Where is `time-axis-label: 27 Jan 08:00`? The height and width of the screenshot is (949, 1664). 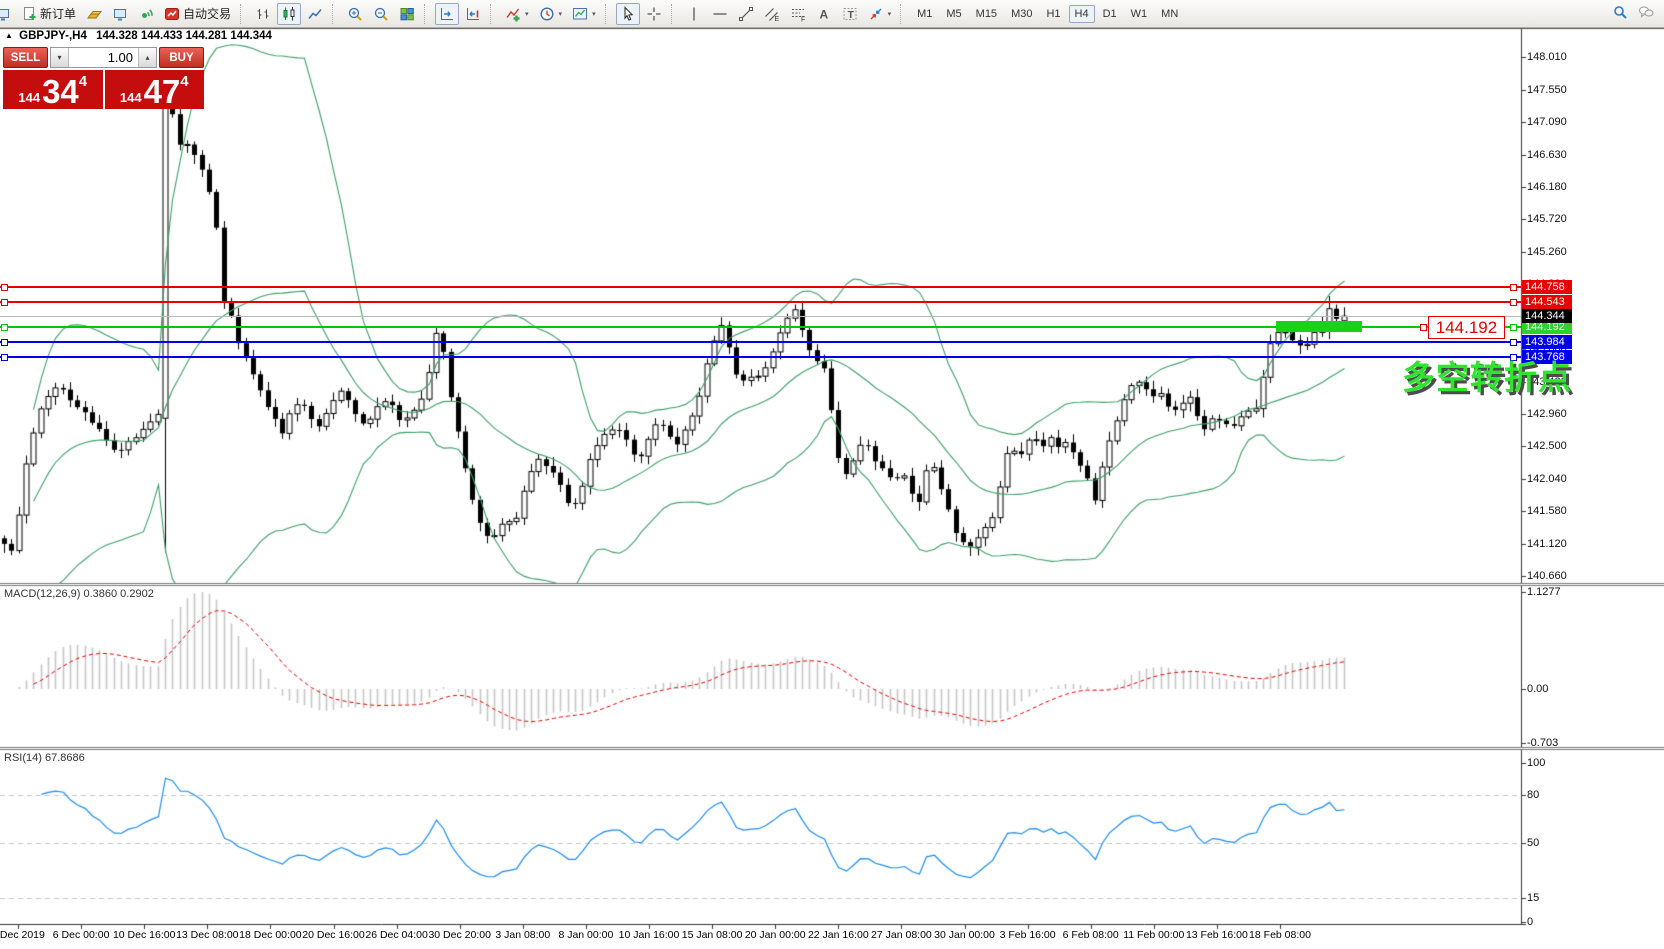
time-axis-label: 27 Jan 08:00 is located at coordinates (901, 935).